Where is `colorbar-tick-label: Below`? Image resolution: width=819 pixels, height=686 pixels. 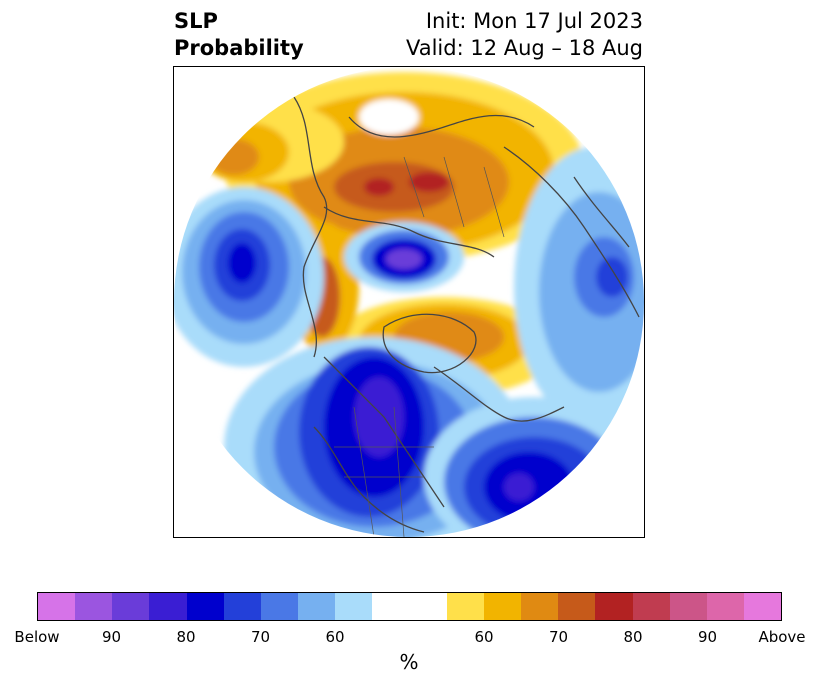
colorbar-tick-label: Below is located at coordinates (37, 637).